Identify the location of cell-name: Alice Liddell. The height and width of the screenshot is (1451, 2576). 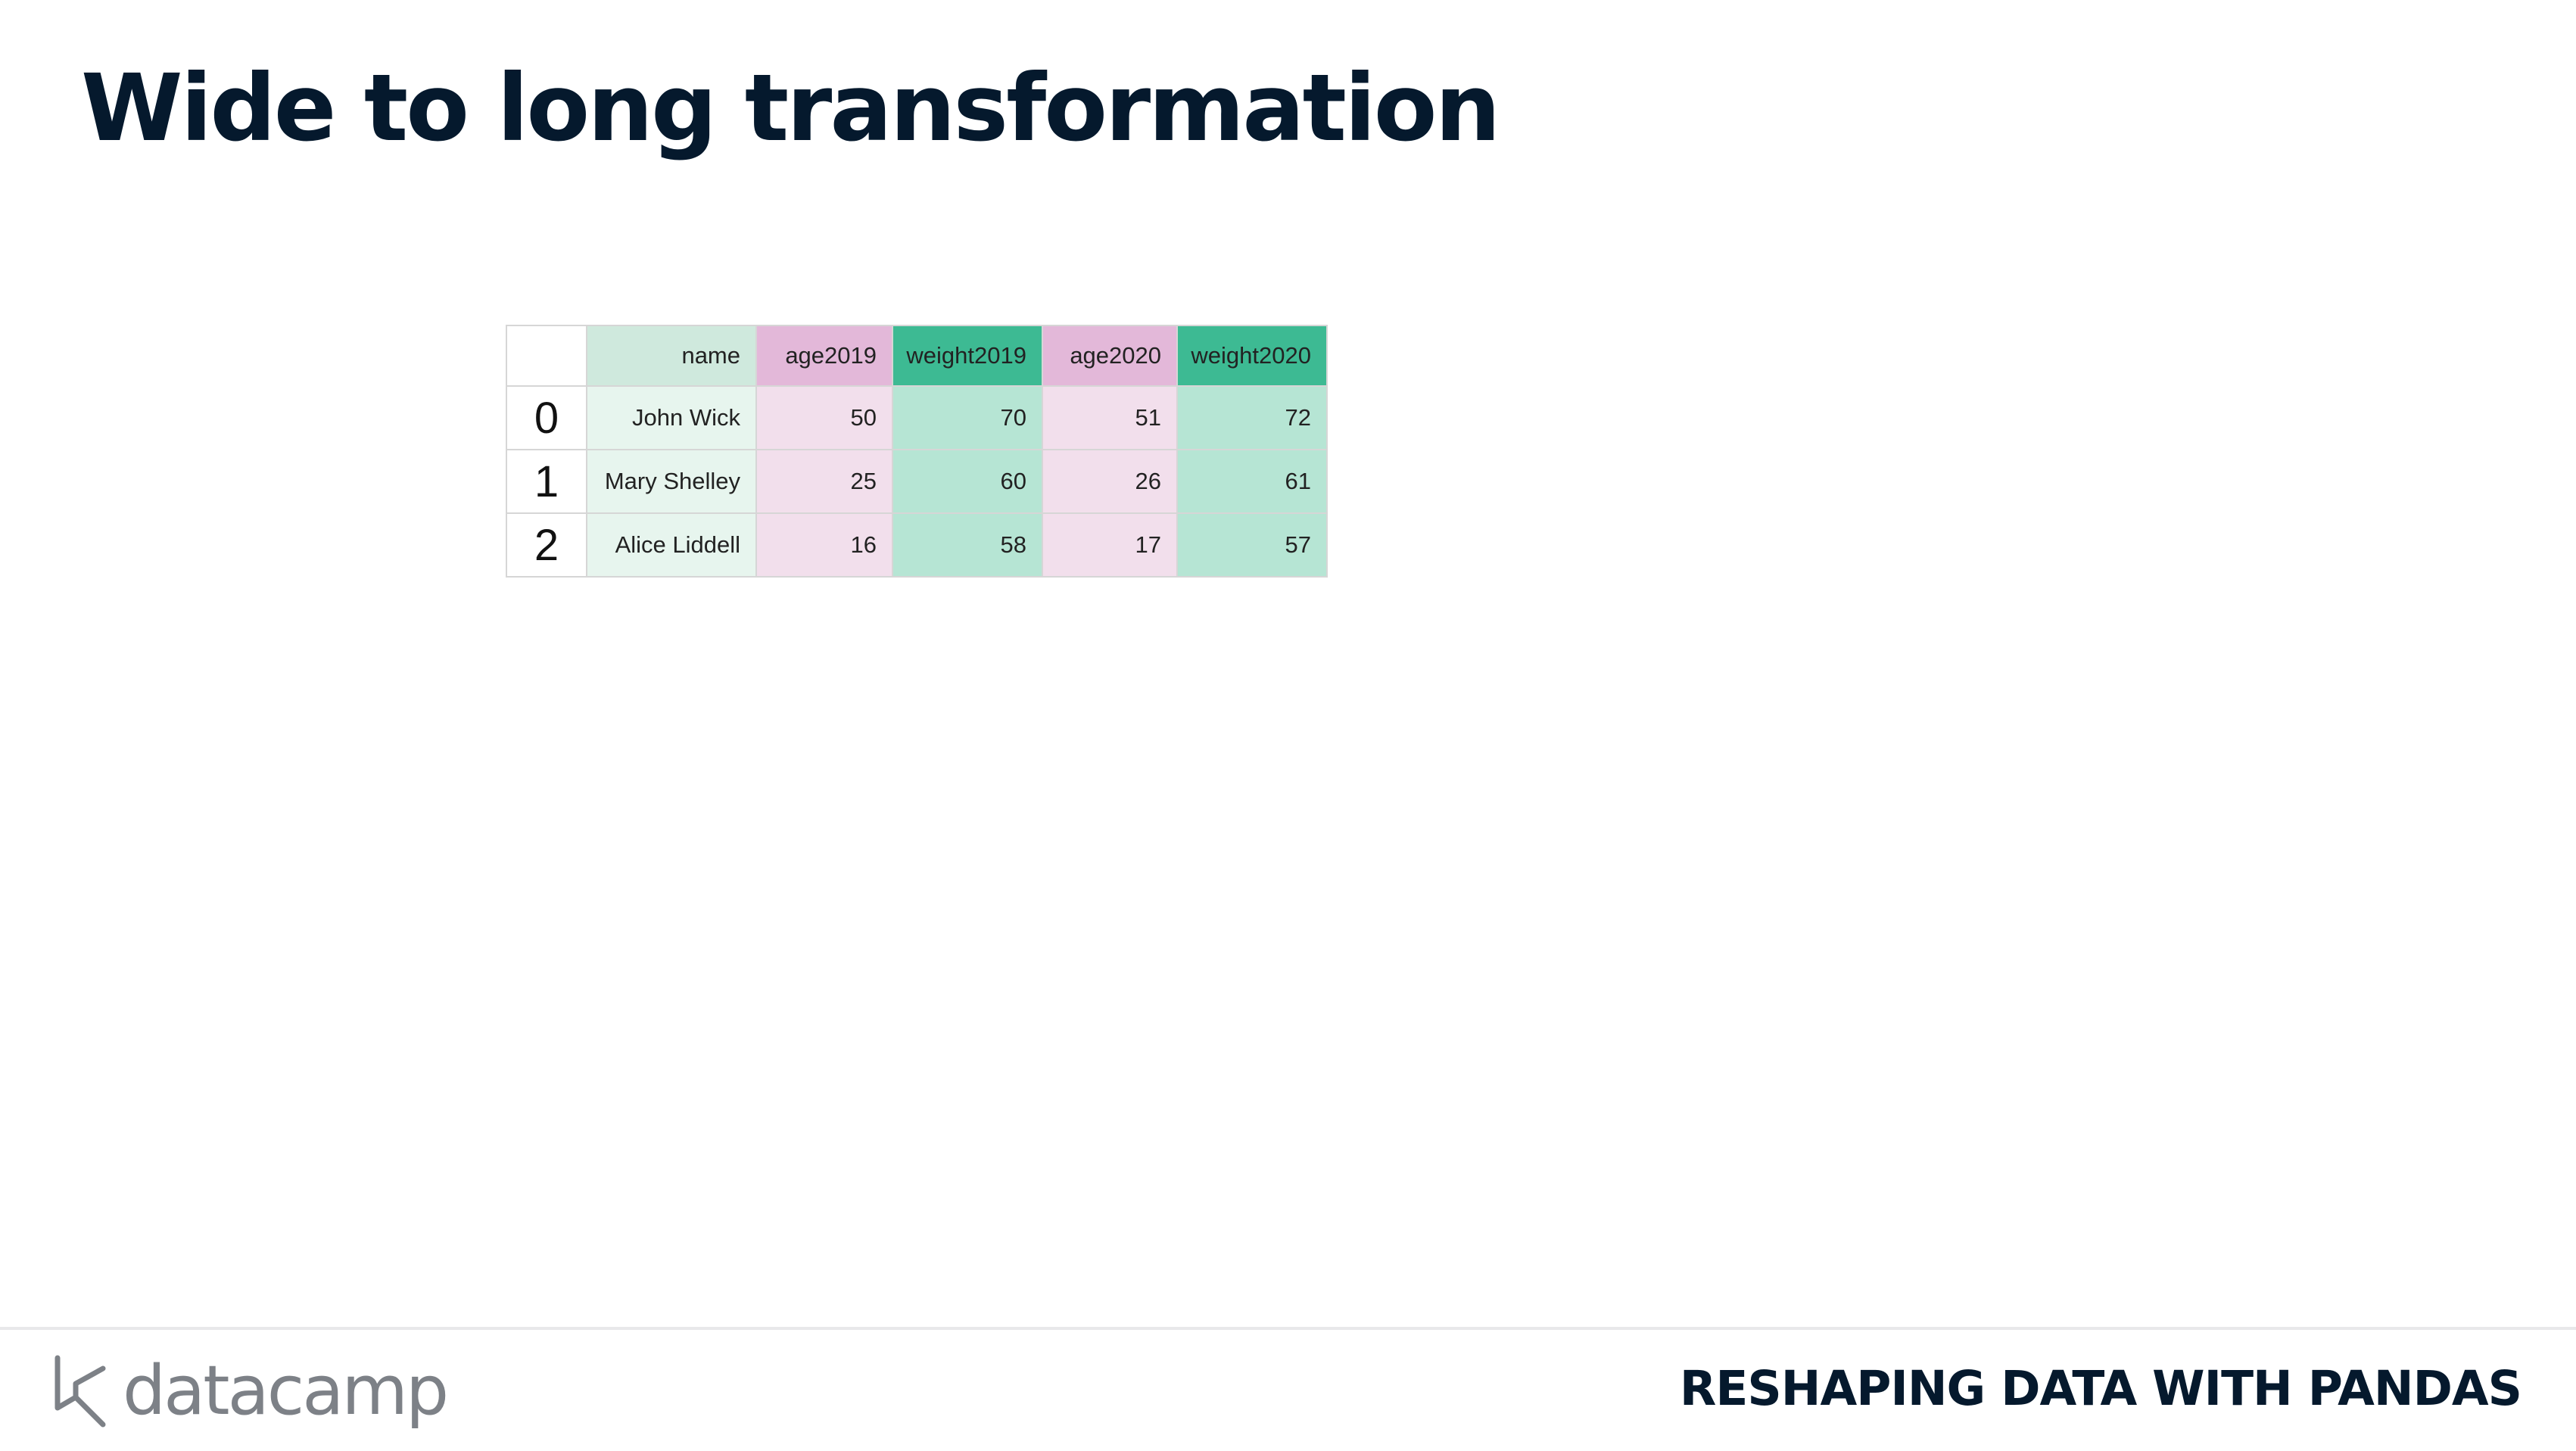
(671, 545).